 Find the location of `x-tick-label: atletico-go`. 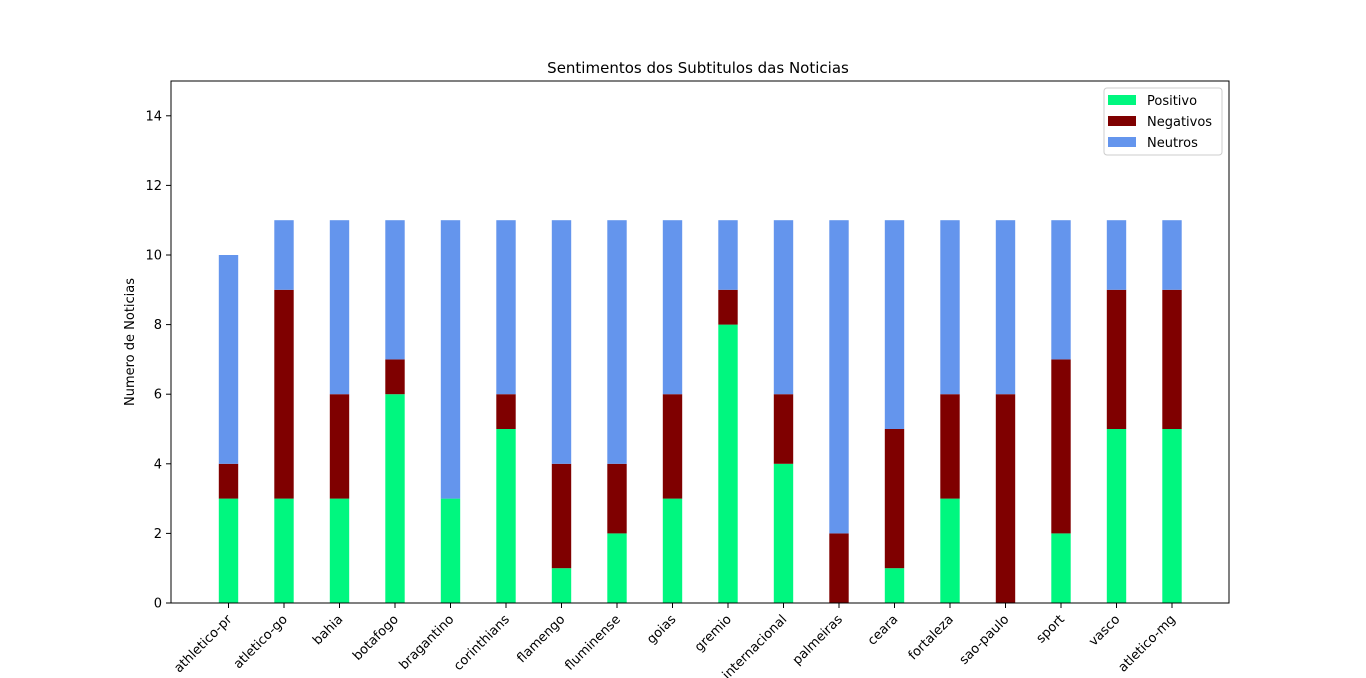

x-tick-label: atletico-go is located at coordinates (261, 642).